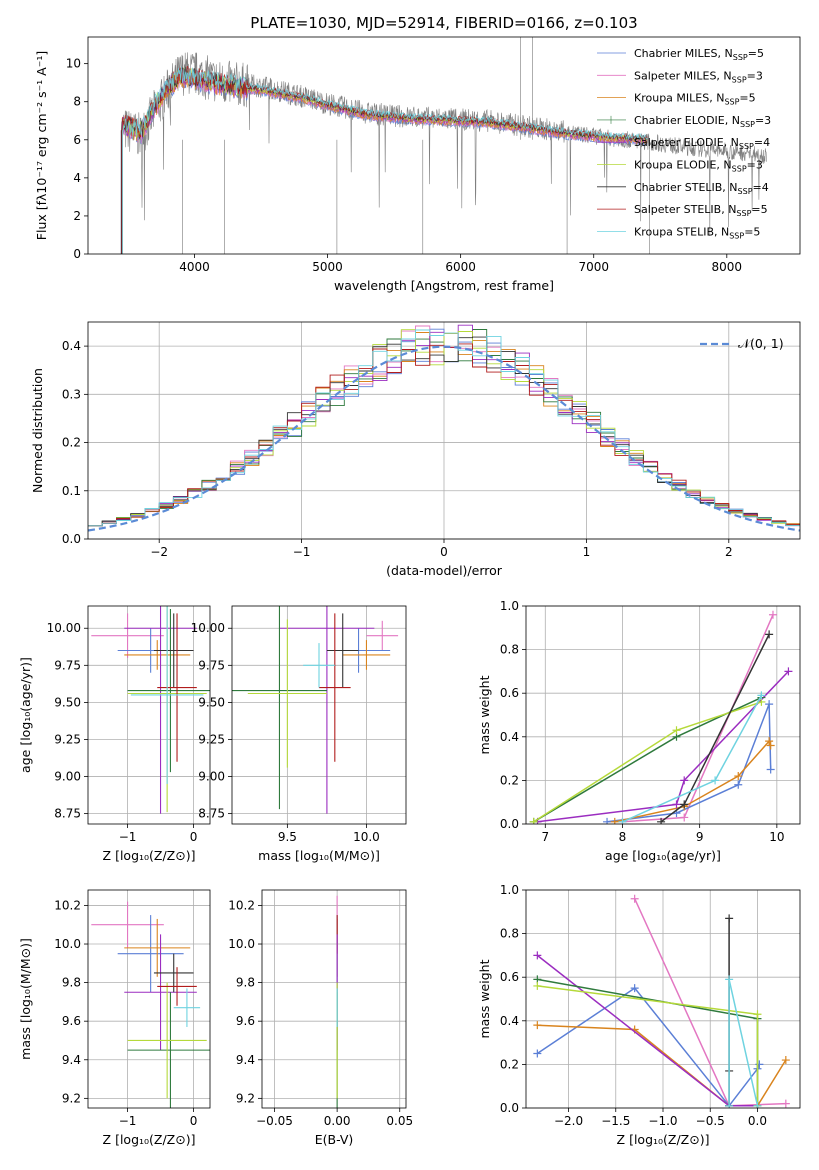  What do you see at coordinates (729, 552) in the screenshot?
I see `x-tick-label: 2` at bounding box center [729, 552].